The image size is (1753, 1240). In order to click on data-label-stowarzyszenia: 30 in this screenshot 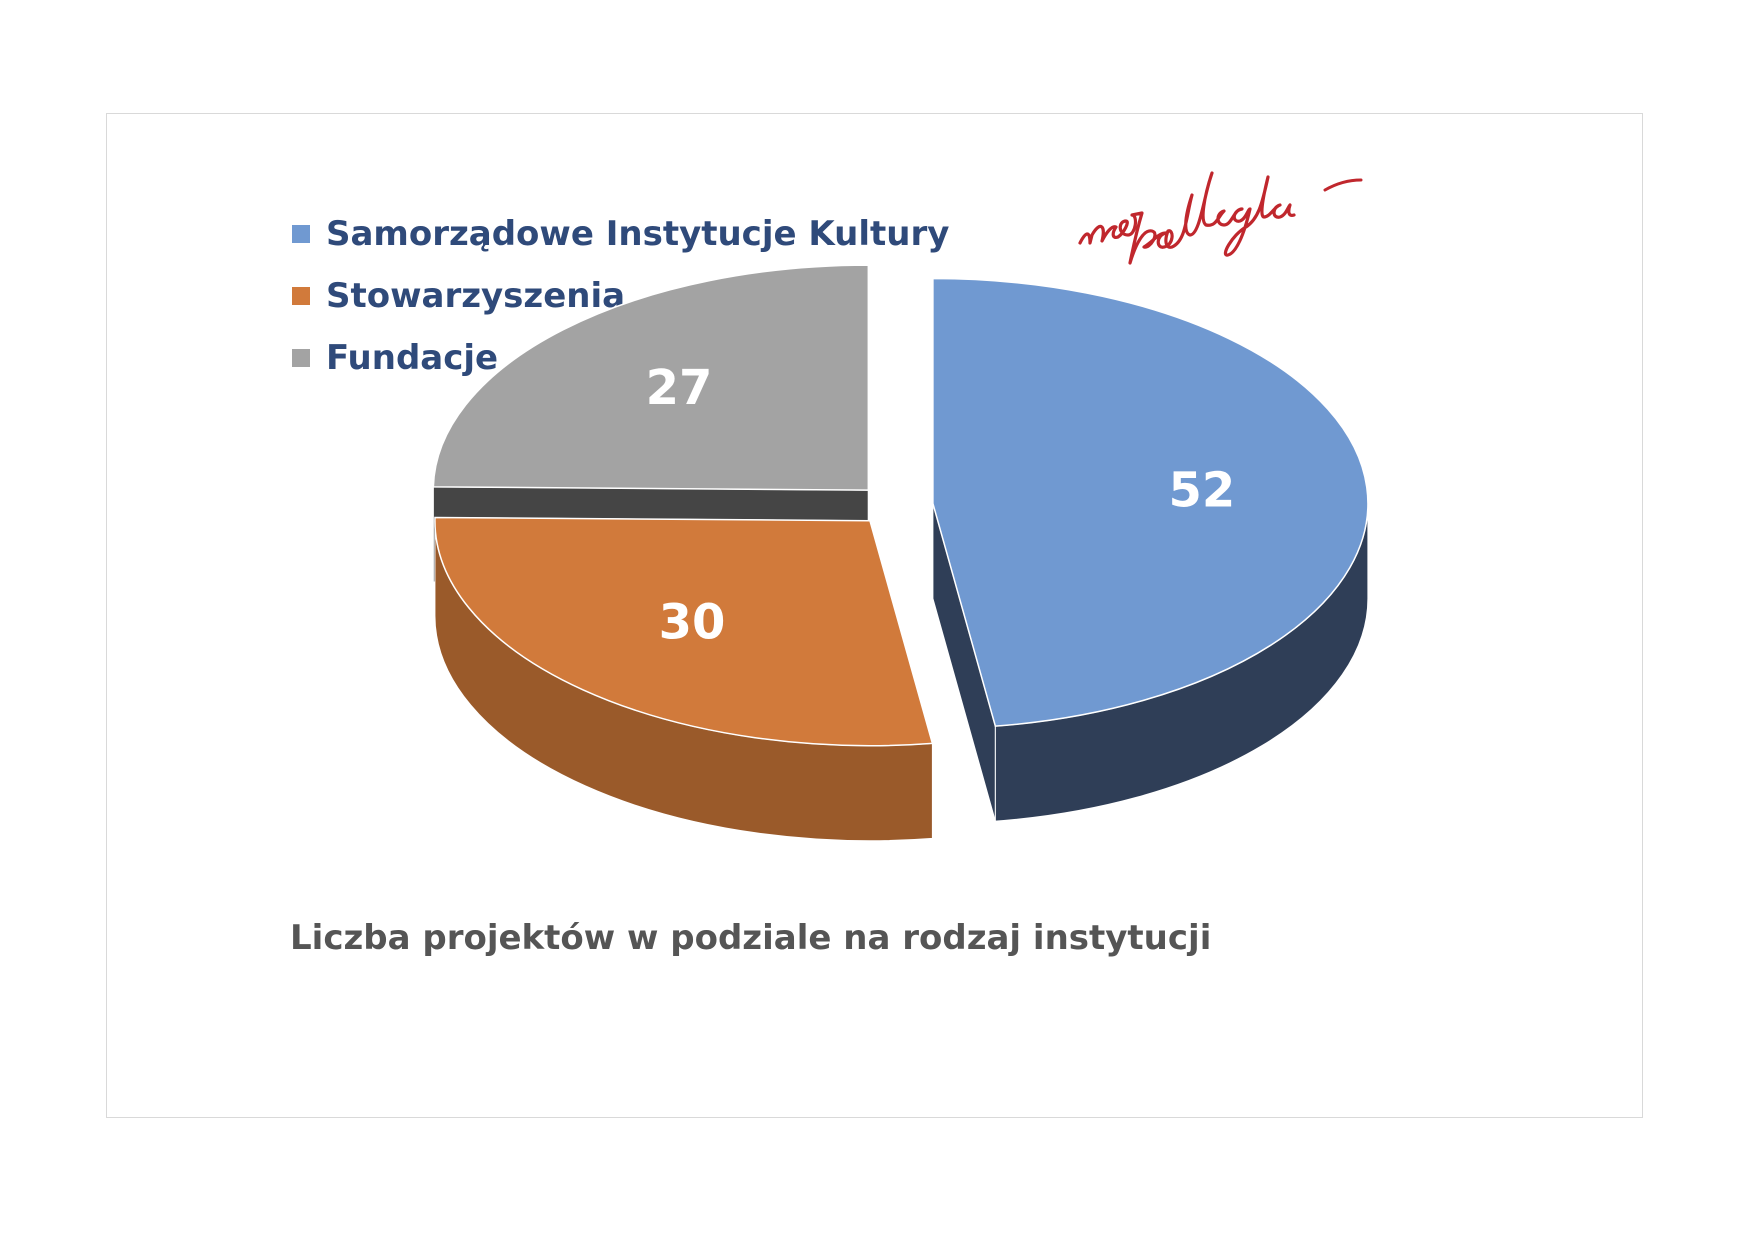, I will do `click(692, 623)`.